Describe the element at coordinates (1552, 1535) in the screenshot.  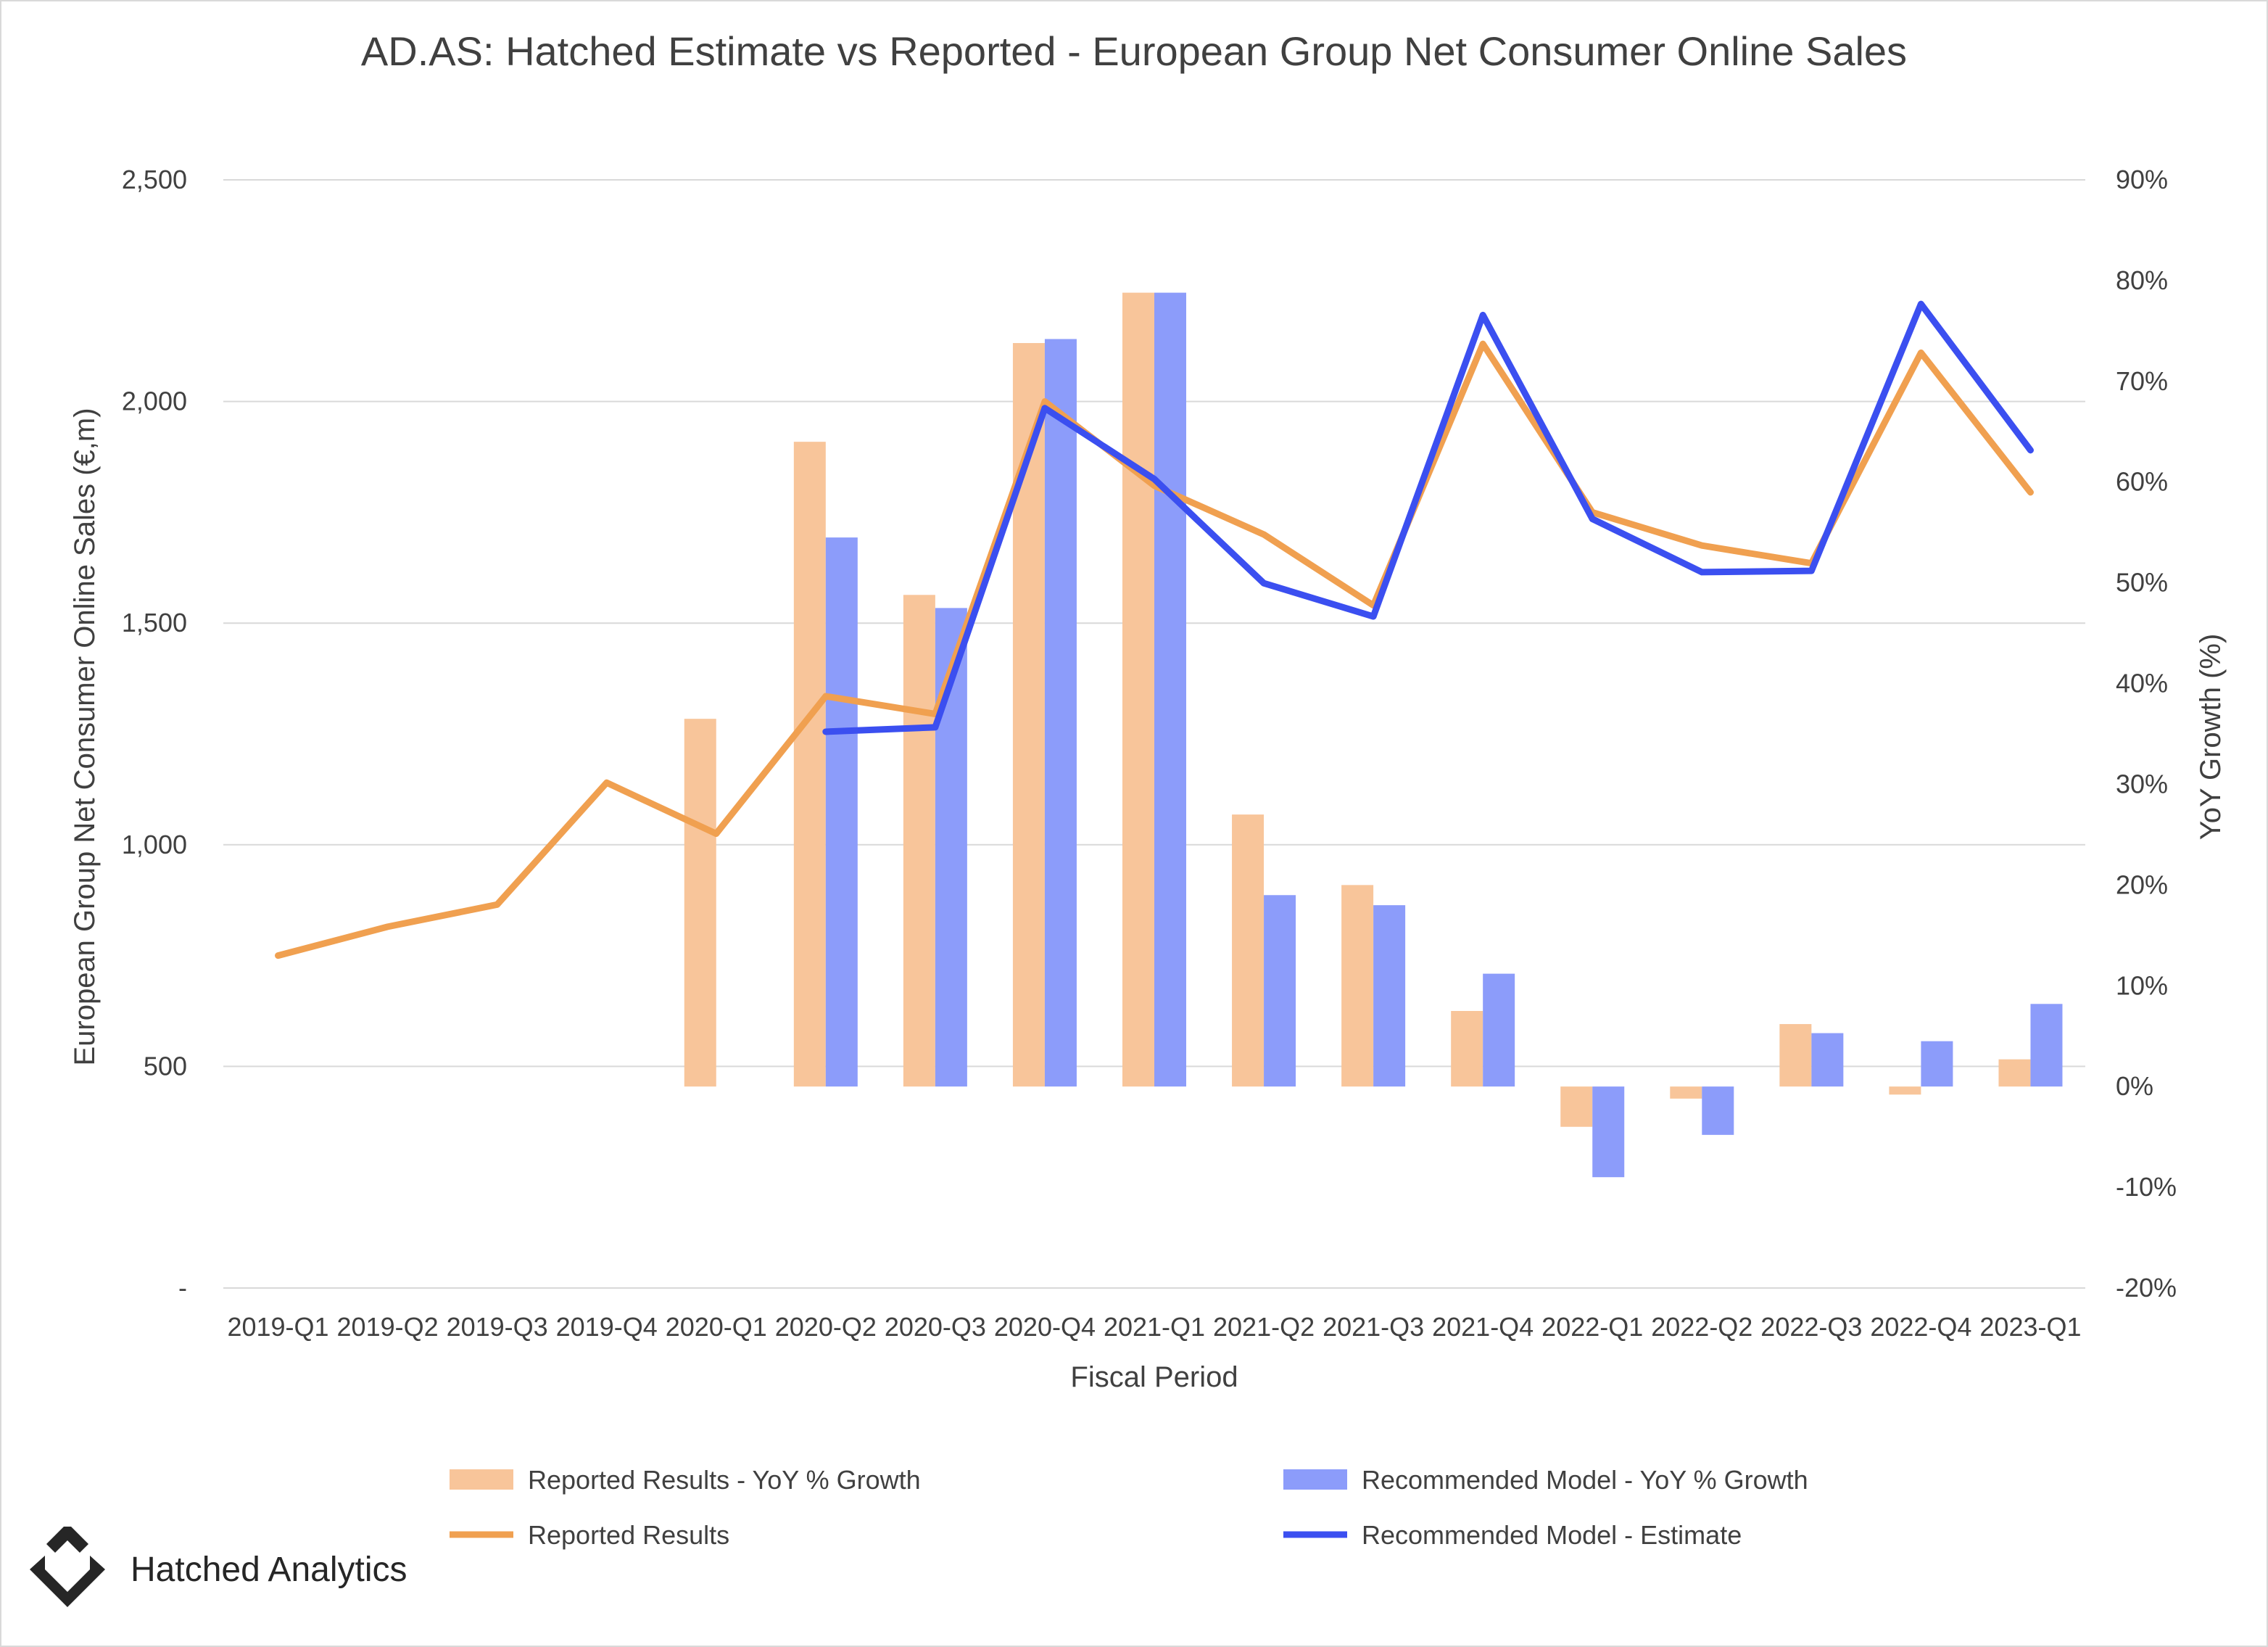
I see `legend-label: Recommended Model - Estimate` at that location.